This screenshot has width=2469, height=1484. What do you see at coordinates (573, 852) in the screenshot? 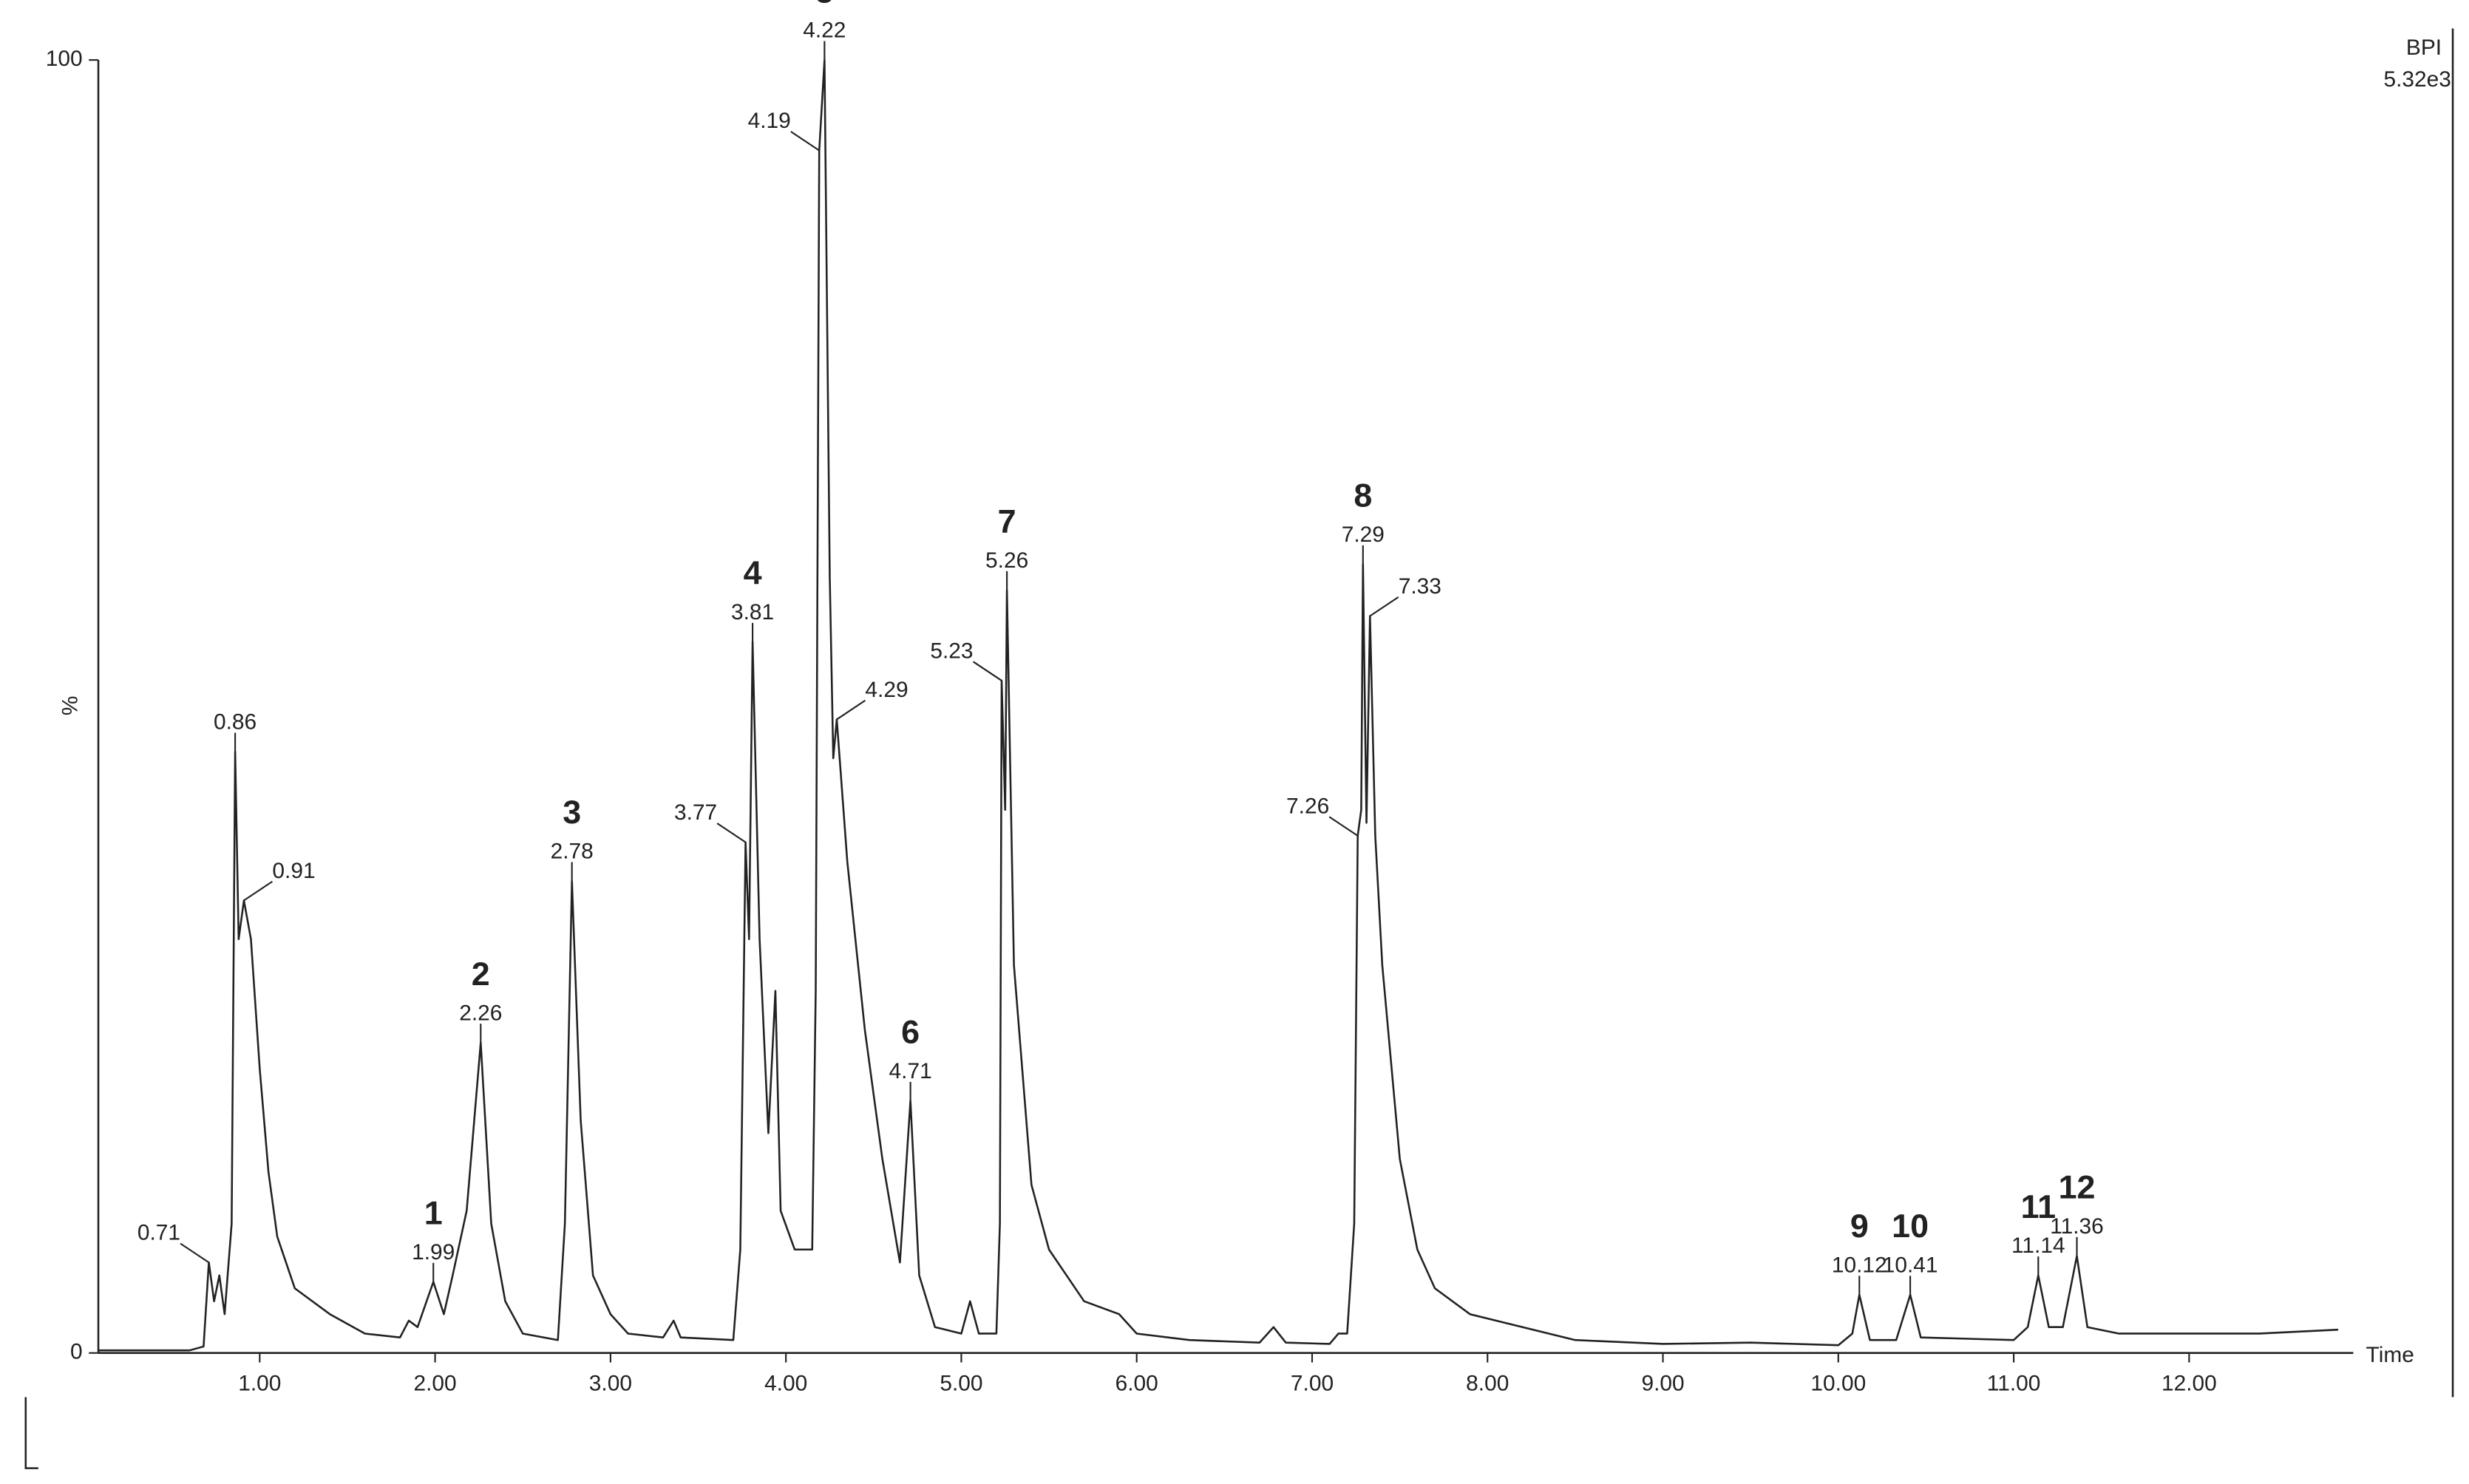
I see `rt-label: 2.78` at bounding box center [573, 852].